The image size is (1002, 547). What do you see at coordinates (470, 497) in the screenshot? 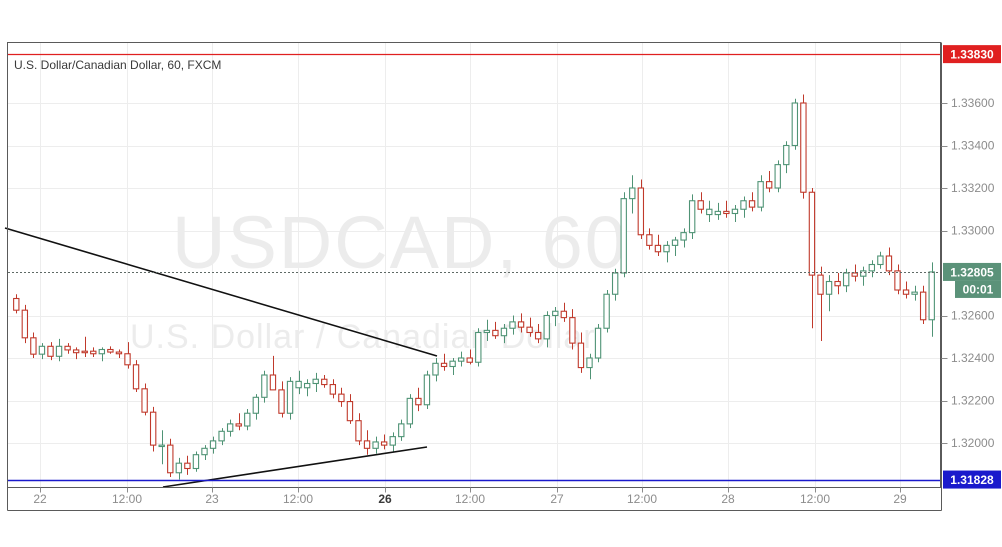
I see `time-axis: 22 12:00 23 12:00 26 12:00 27 12:00 28 12:00 29` at bounding box center [470, 497].